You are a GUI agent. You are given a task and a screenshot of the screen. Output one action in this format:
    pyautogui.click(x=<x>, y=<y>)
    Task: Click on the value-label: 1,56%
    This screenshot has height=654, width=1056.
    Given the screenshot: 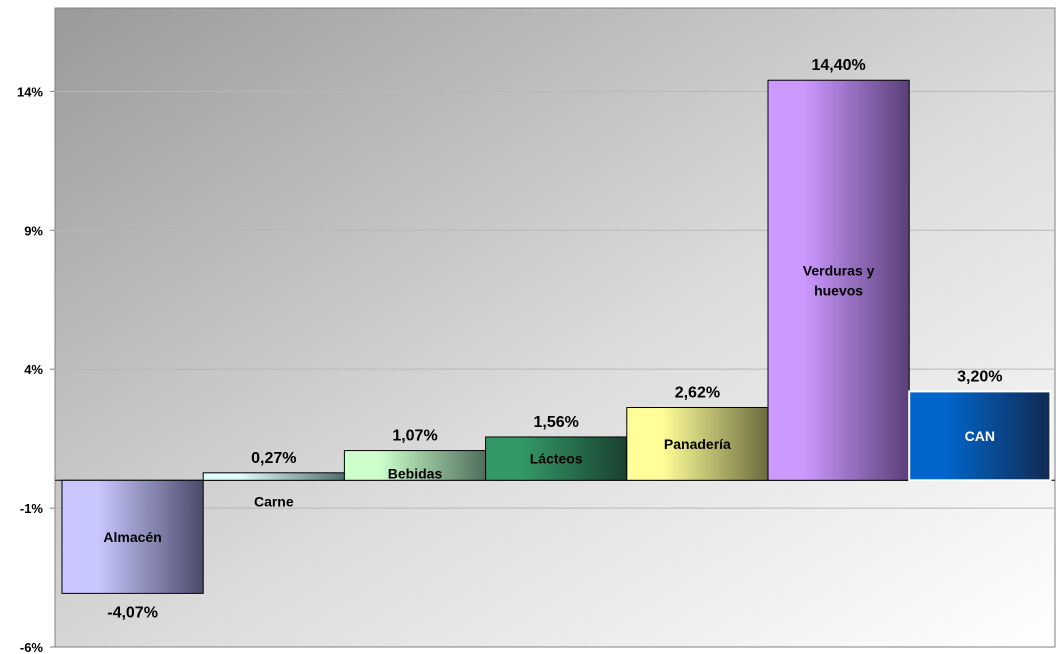 What is the action you would take?
    pyautogui.click(x=556, y=422)
    